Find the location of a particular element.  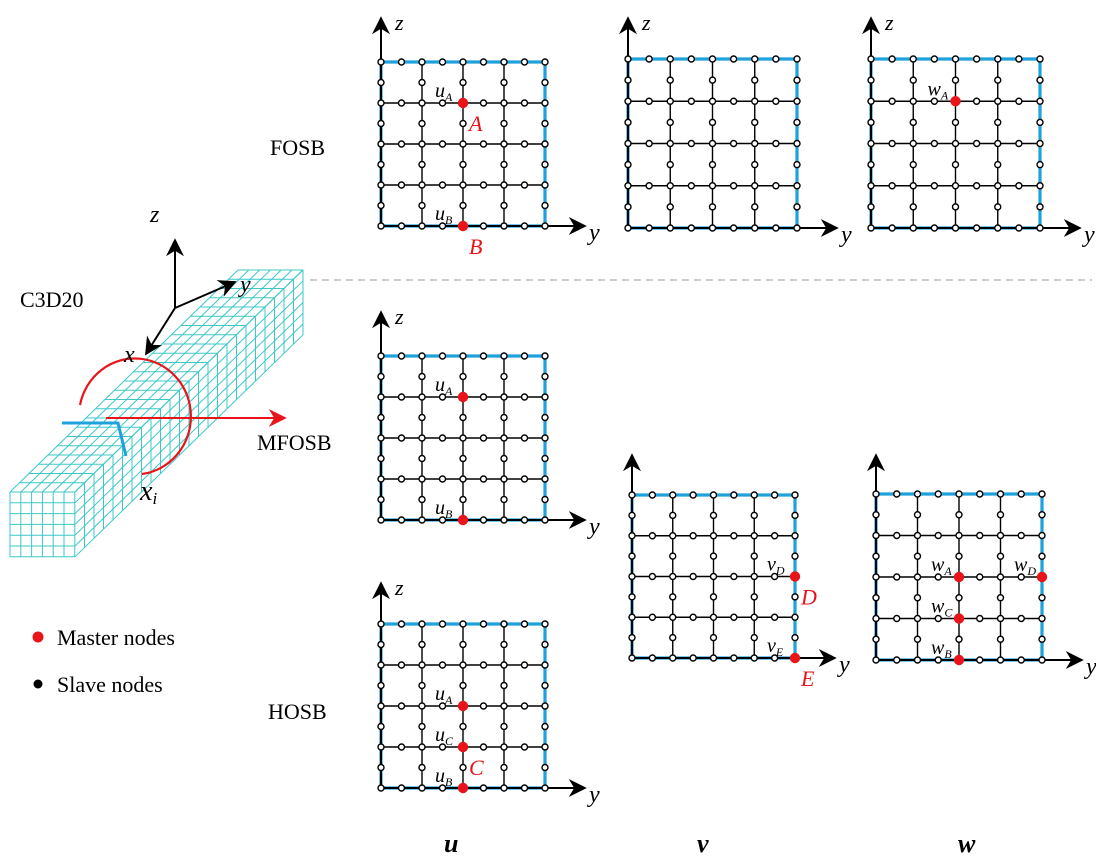

panel-y-label: y is located at coordinates (1090, 667).